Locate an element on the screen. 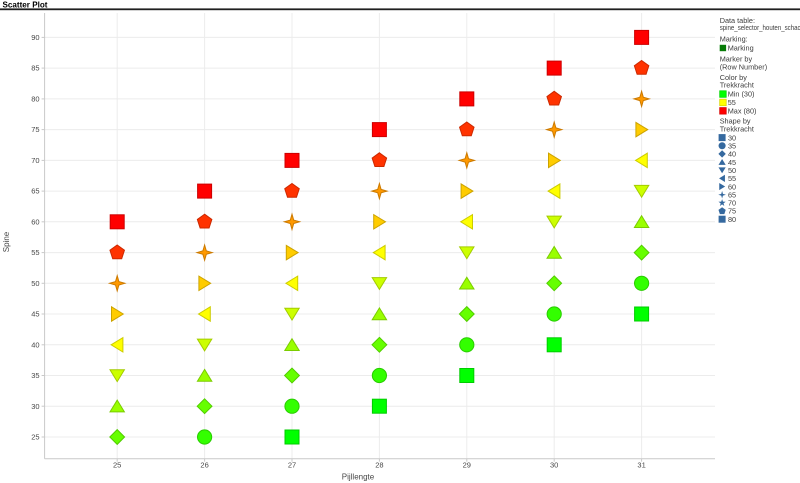 This screenshot has height=483, width=800. svg-text: Spine is located at coordinates (6, 241).